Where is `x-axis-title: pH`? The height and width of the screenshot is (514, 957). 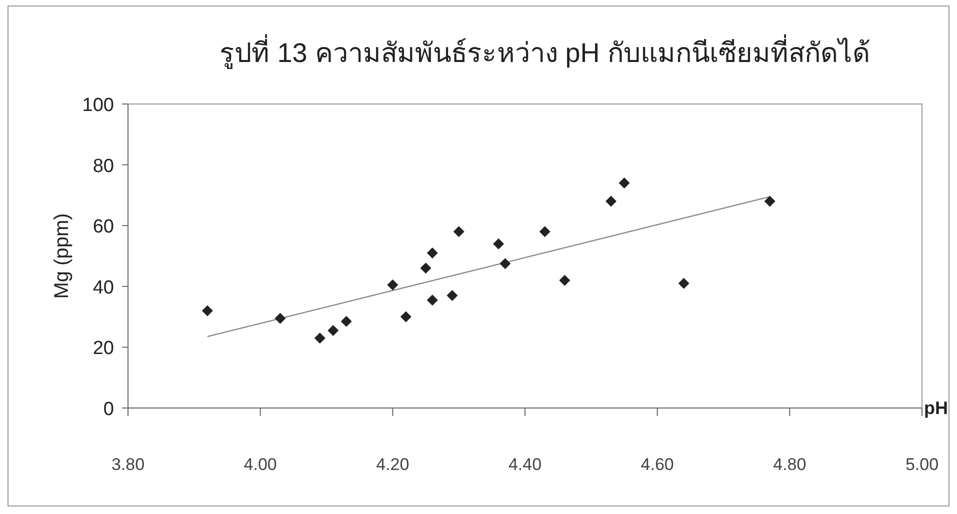
x-axis-title: pH is located at coordinates (936, 408).